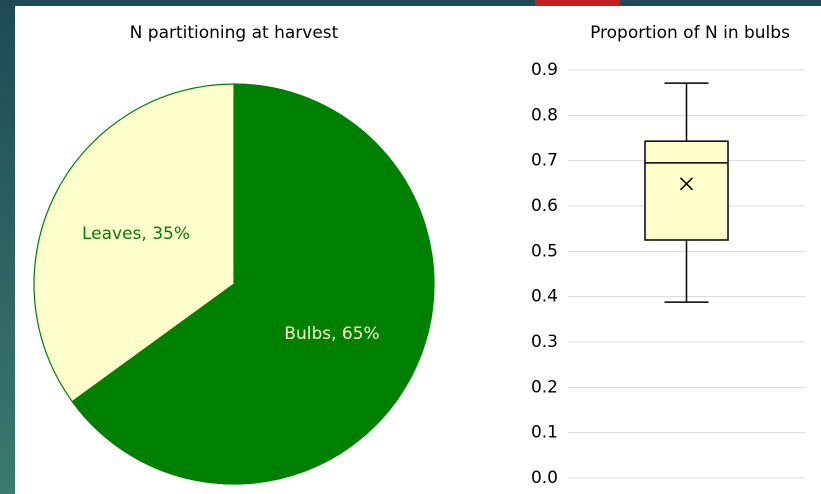 The height and width of the screenshot is (494, 821). What do you see at coordinates (544, 478) in the screenshot?
I see `y-tick-label: 0.0` at bounding box center [544, 478].